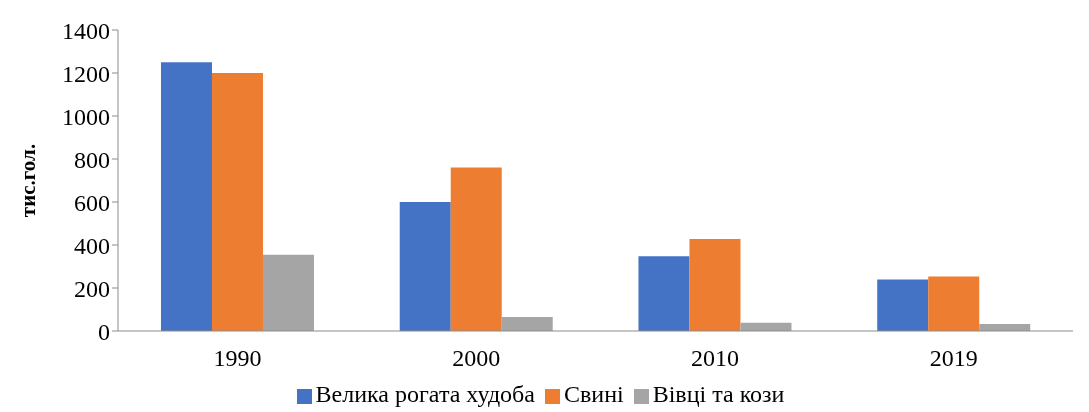 The image size is (1089, 412). I want to click on x-tick-label: 2010, so click(714, 358).